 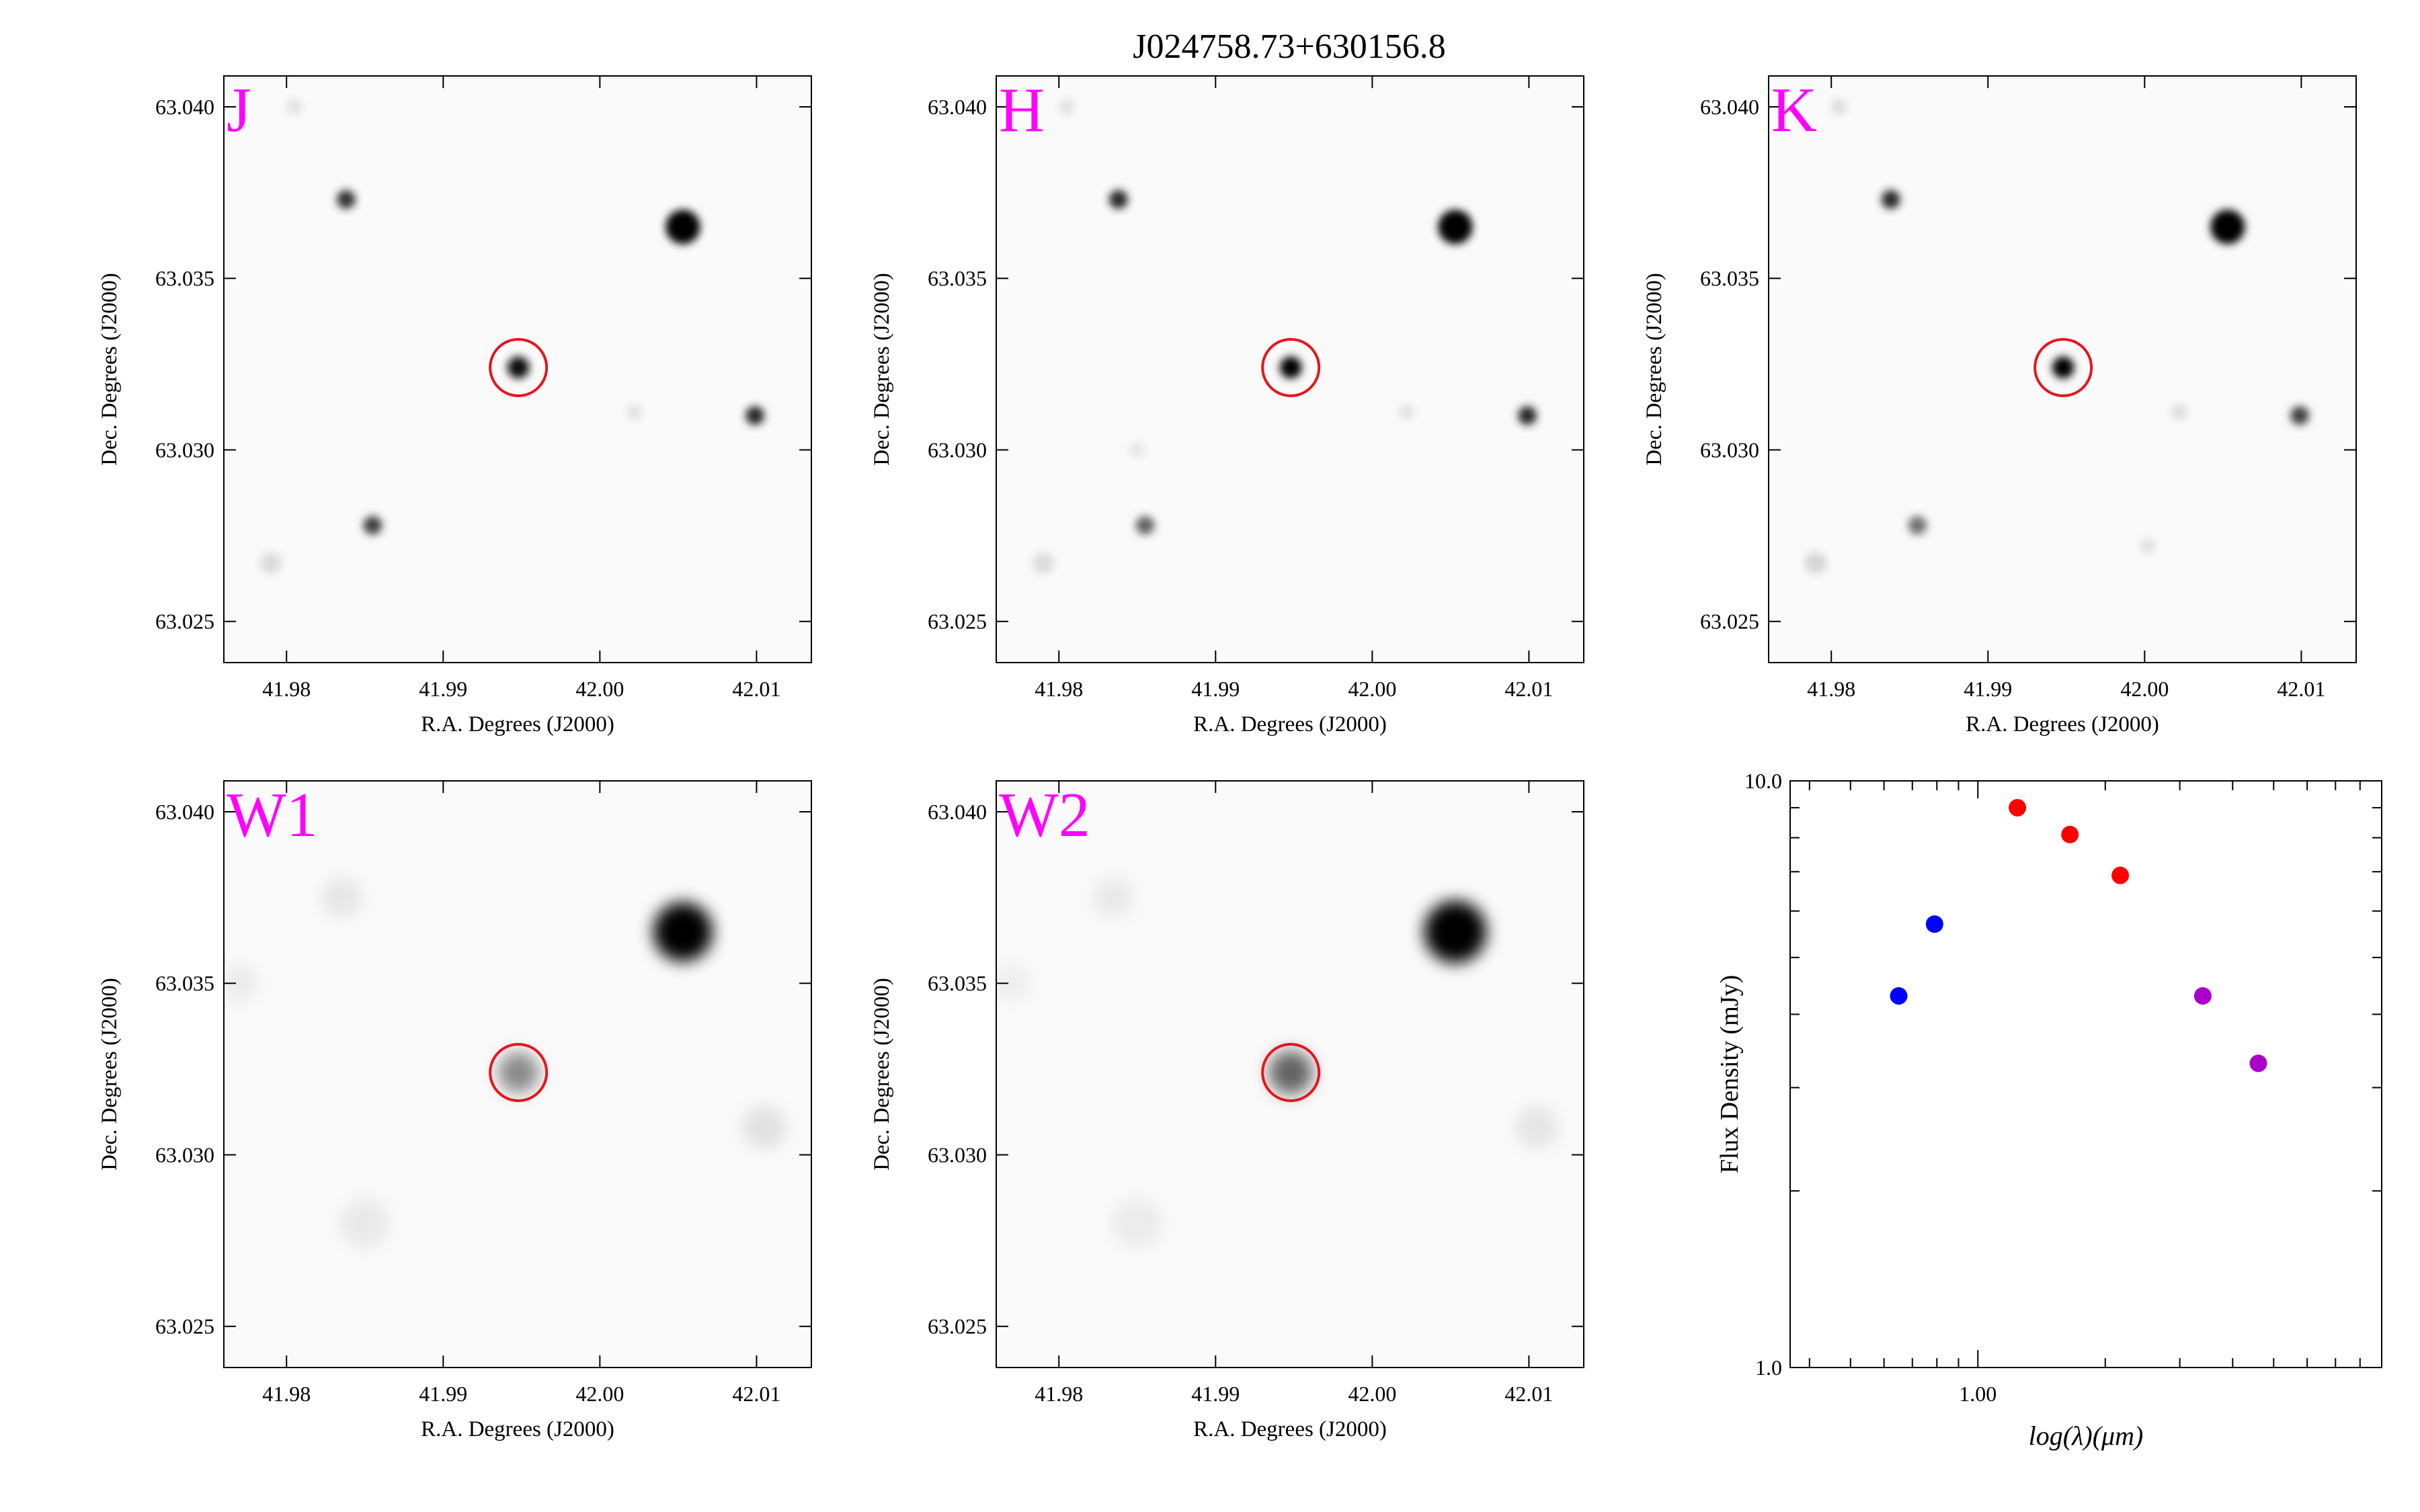 I want to click on y-axis-label: Flux Density (mJy), so click(x=1730, y=1075).